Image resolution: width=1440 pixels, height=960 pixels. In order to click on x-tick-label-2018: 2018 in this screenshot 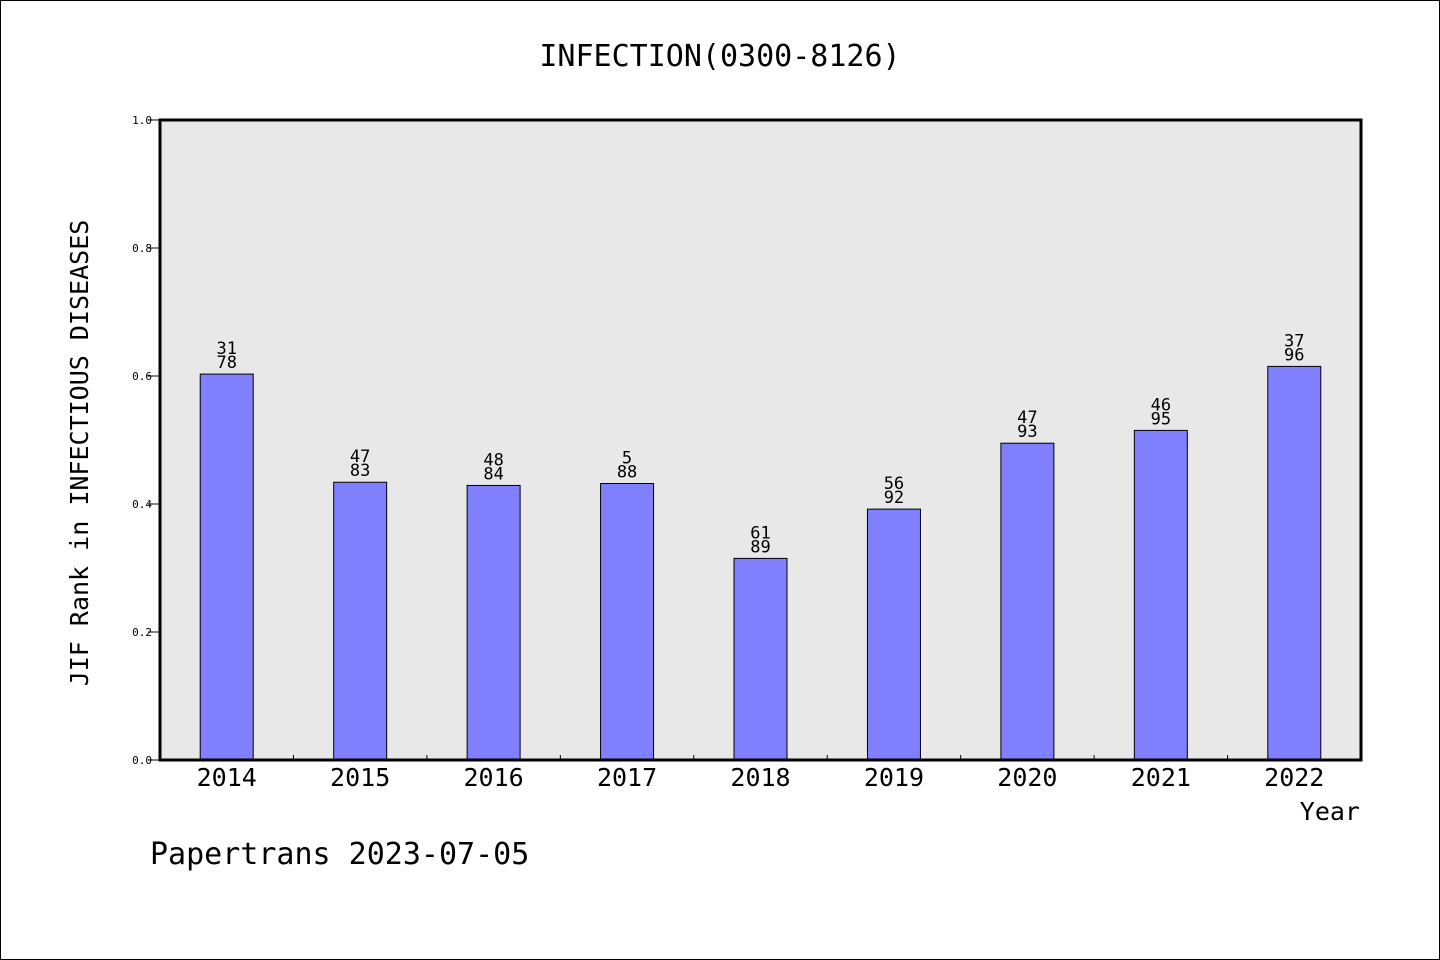, I will do `click(760, 777)`.